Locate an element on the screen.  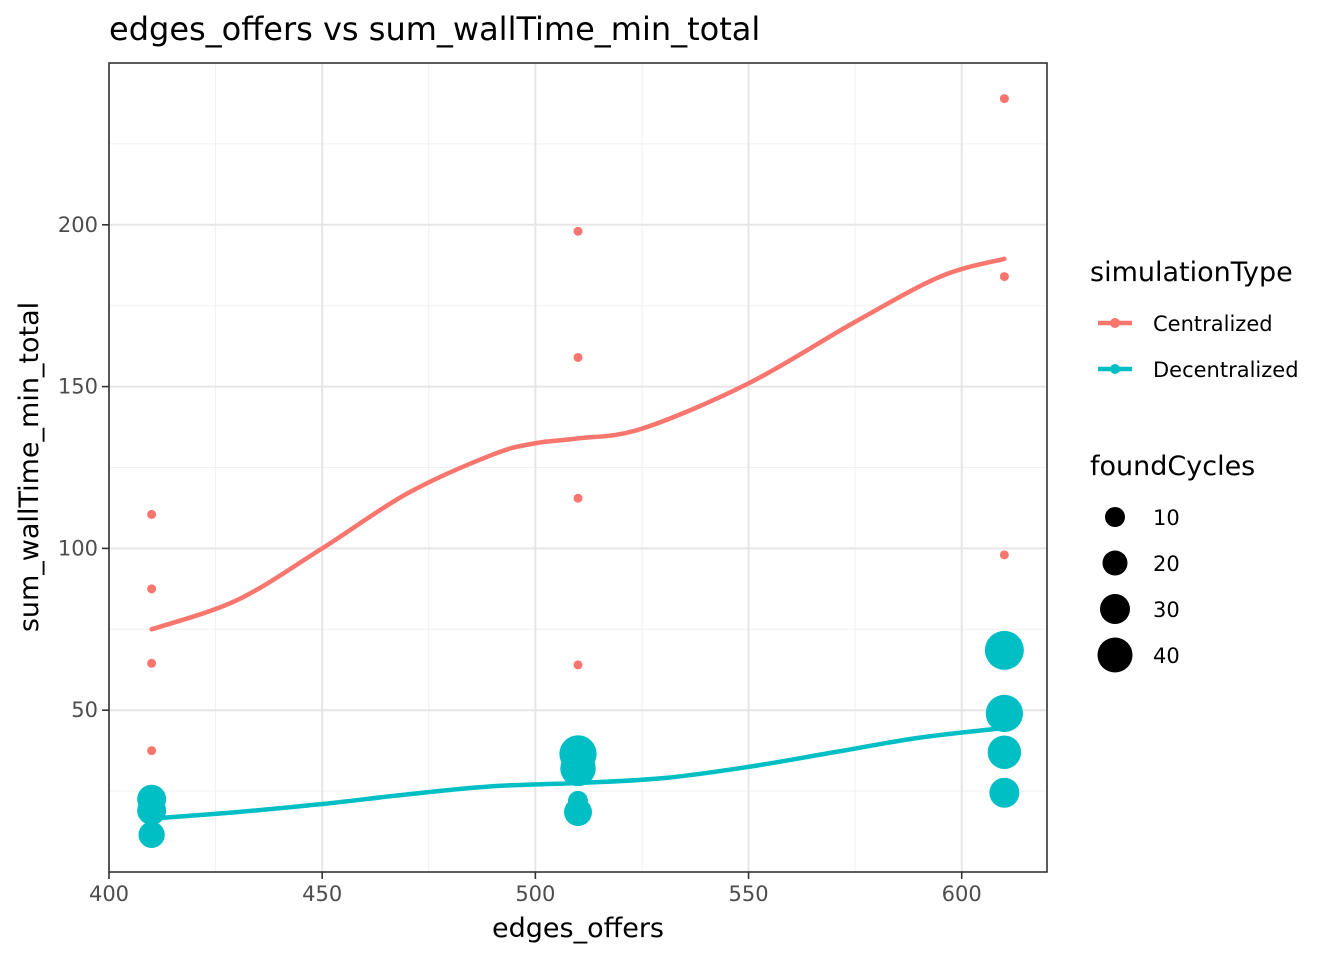
y-tick-label: 100 is located at coordinates (78, 548).